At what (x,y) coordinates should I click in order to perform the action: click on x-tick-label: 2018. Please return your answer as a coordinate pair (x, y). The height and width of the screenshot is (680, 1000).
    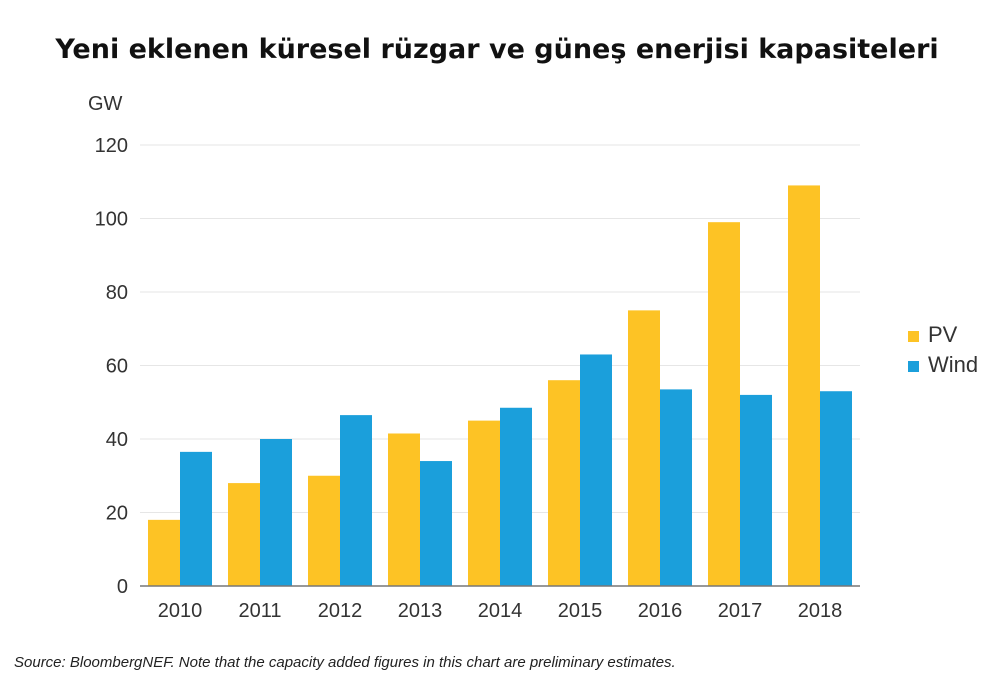
    Looking at the image, I should click on (820, 611).